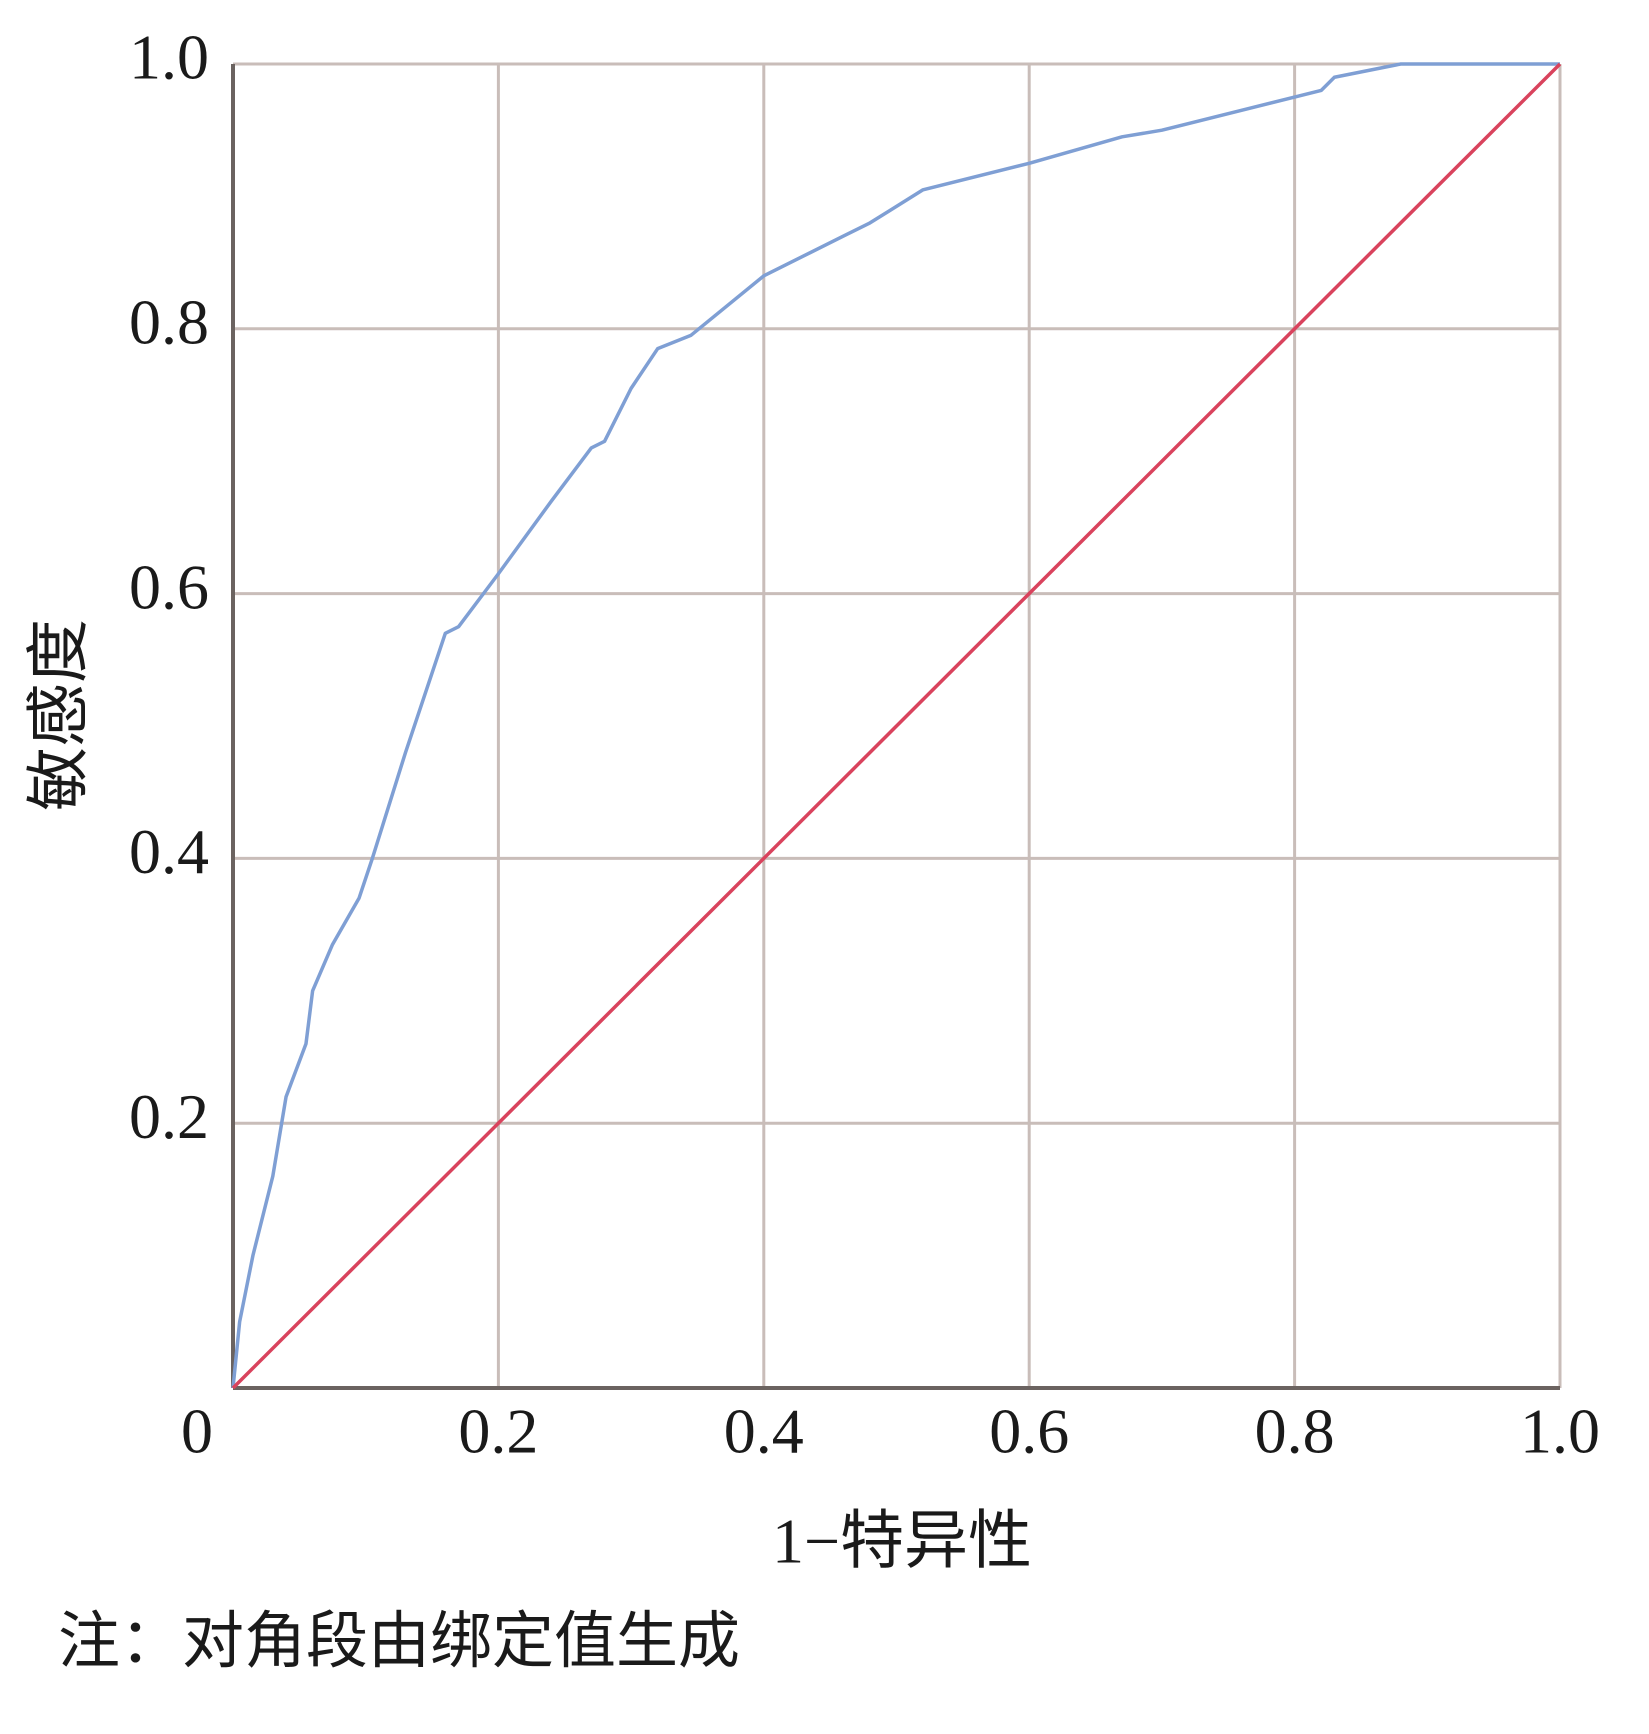  What do you see at coordinates (169, 851) in the screenshot?
I see `y-tick-label: 0.4` at bounding box center [169, 851].